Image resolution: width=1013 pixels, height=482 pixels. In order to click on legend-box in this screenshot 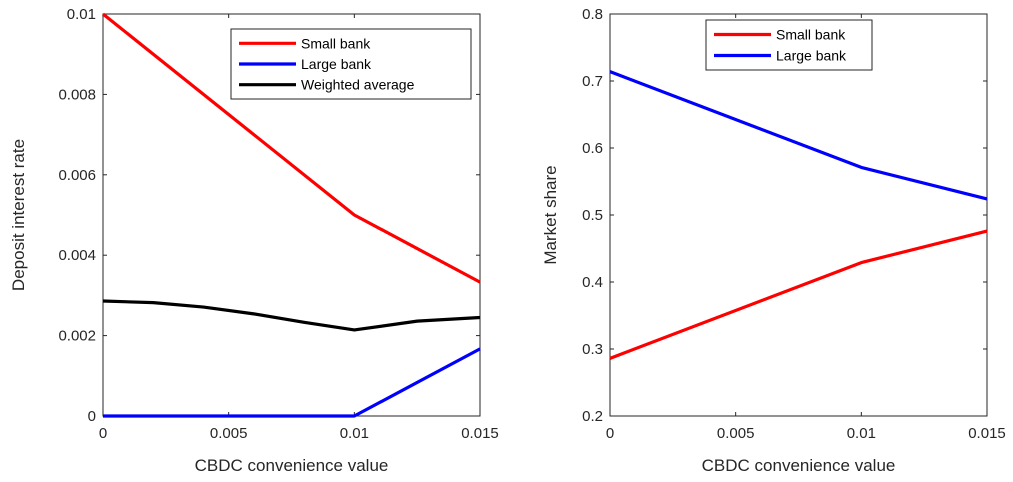, I will do `click(789, 45)`.